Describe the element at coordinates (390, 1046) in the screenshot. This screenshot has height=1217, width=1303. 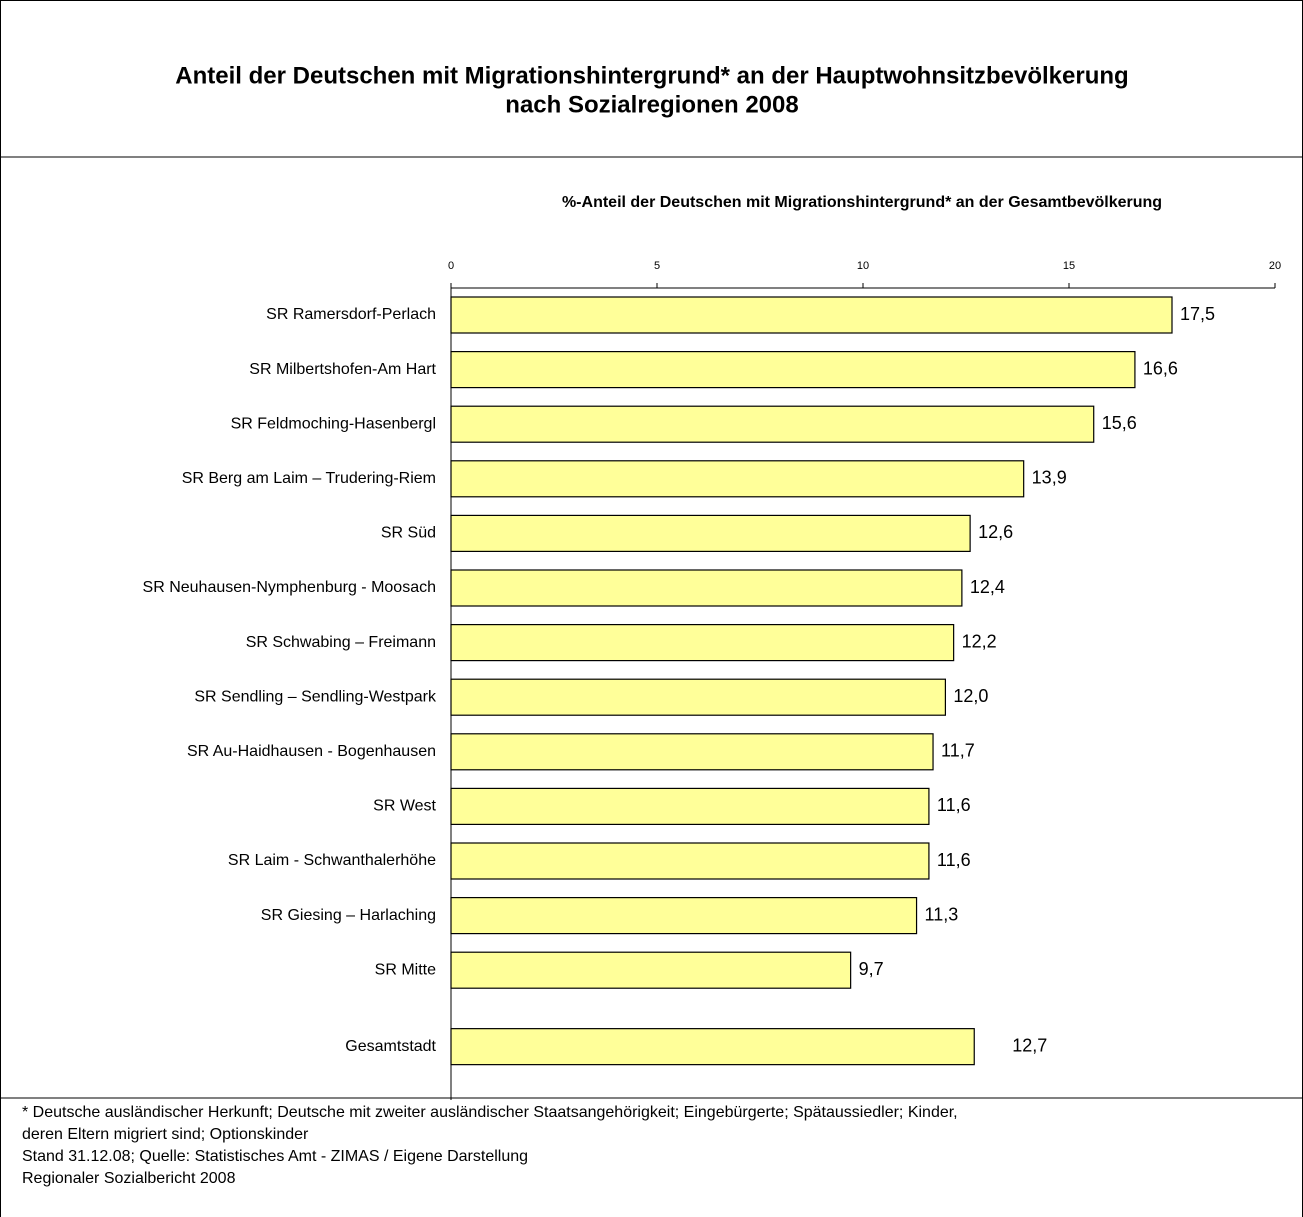
I see `y-tick-label: Gesamtstadt` at that location.